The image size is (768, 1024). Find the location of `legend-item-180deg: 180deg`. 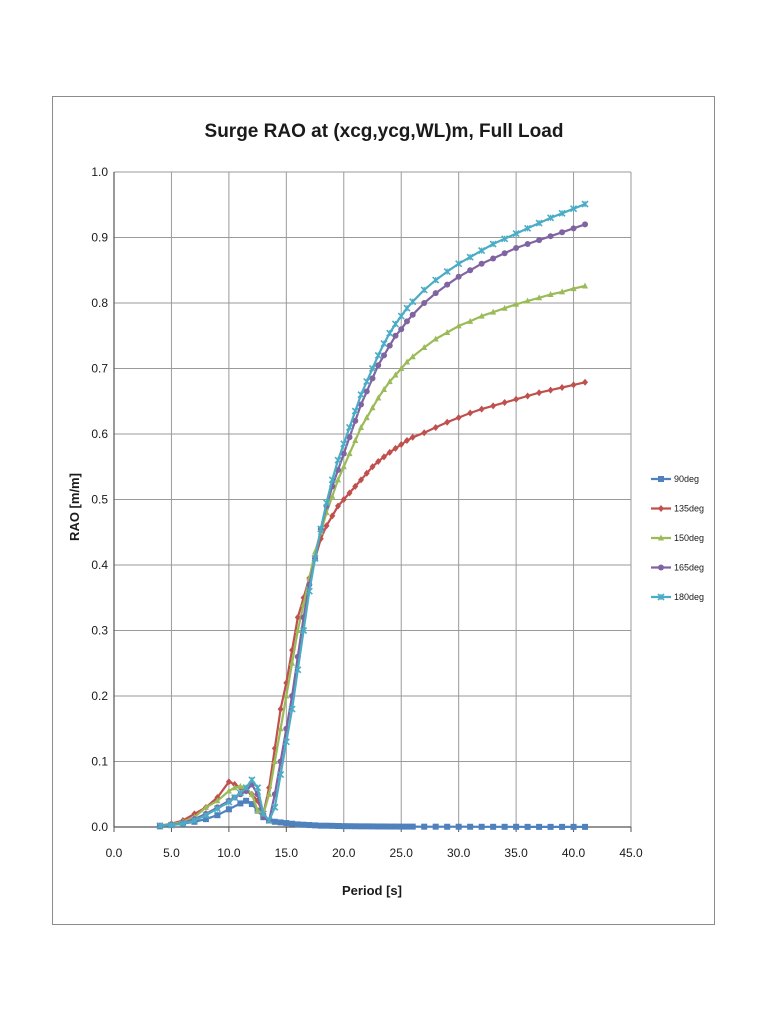

legend-item-180deg: 180deg is located at coordinates (677, 597).